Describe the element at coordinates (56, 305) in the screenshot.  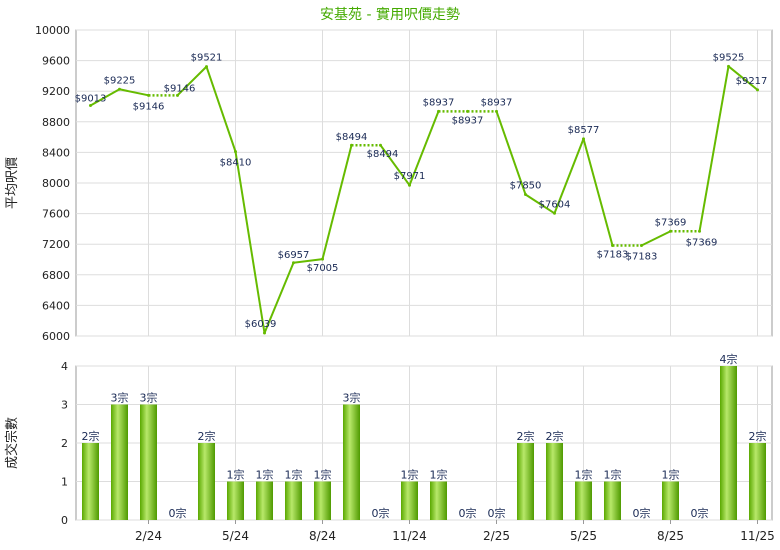
I see `line-ytick-label: 6400` at that location.